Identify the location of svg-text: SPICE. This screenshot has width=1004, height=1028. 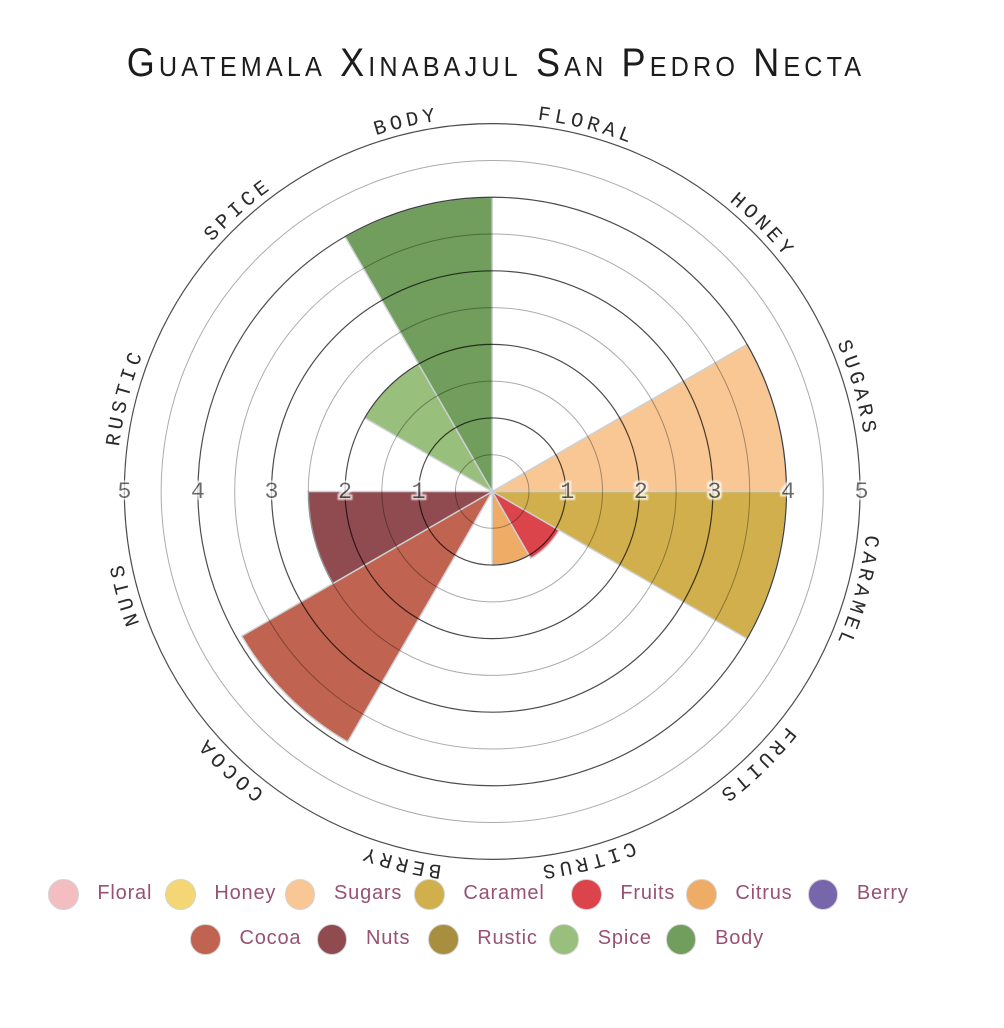
(238, 210).